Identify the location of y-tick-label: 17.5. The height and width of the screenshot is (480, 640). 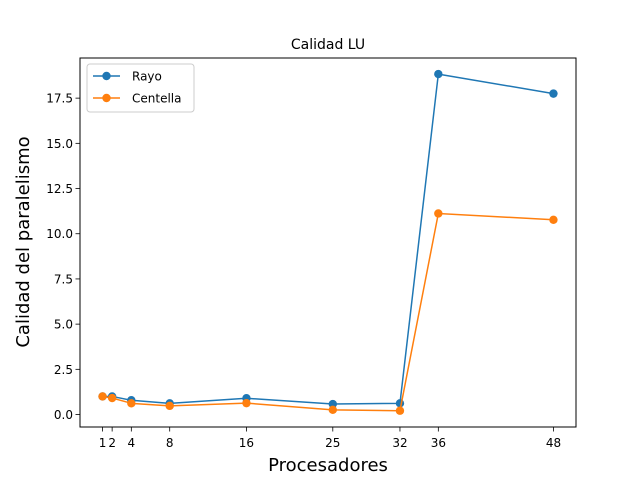
(59, 99).